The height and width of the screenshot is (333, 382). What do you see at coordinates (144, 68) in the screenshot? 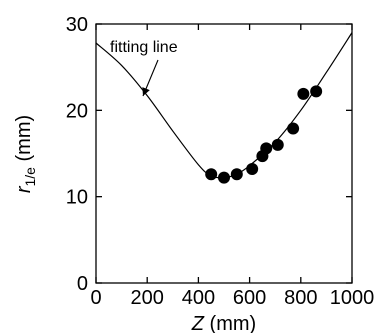
I see `annotations: fitting line` at bounding box center [144, 68].